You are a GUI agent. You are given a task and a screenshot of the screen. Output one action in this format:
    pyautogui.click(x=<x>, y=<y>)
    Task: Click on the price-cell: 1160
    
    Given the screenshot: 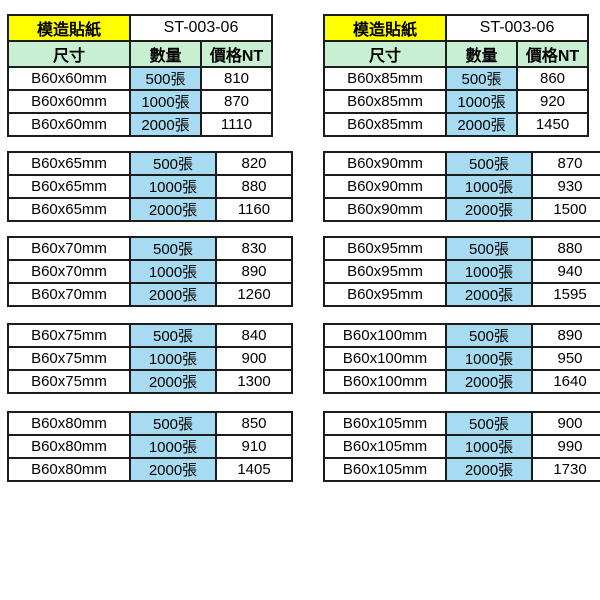 What is the action you would take?
    pyautogui.click(x=254, y=209)
    